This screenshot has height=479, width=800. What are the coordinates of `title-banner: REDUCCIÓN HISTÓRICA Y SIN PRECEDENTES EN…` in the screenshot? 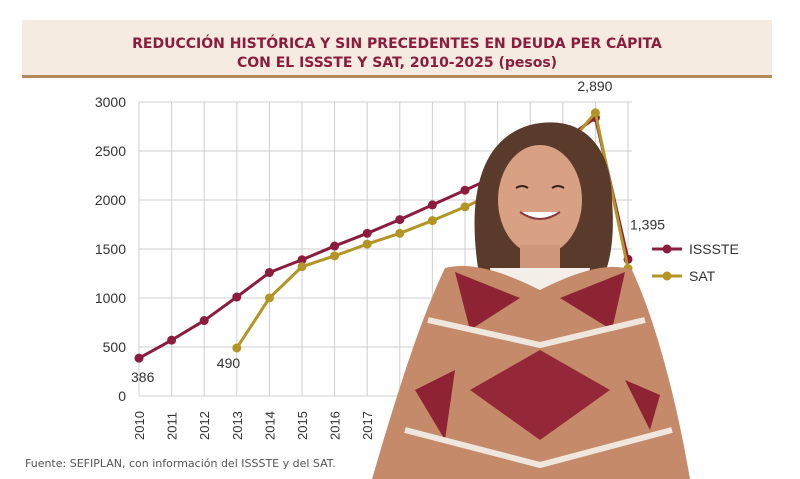 It's located at (397, 49).